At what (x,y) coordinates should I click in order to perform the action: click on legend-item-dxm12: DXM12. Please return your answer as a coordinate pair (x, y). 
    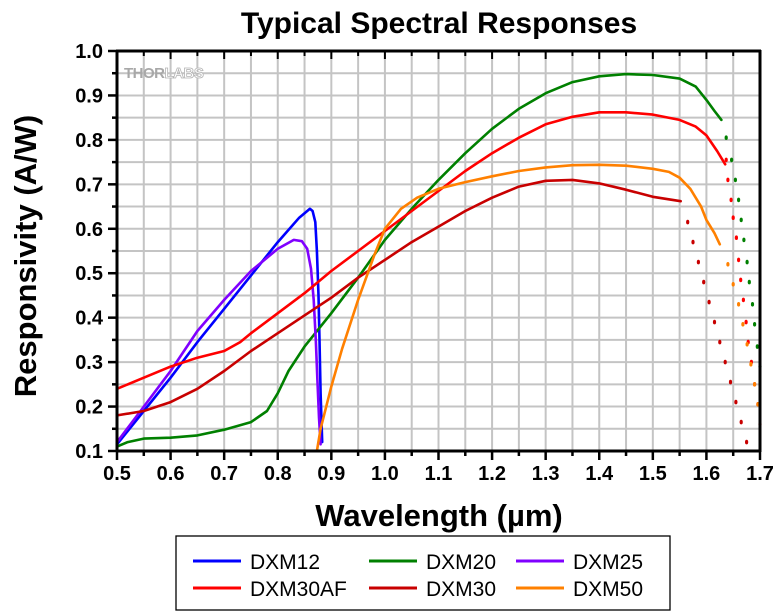
    Looking at the image, I should click on (256, 562).